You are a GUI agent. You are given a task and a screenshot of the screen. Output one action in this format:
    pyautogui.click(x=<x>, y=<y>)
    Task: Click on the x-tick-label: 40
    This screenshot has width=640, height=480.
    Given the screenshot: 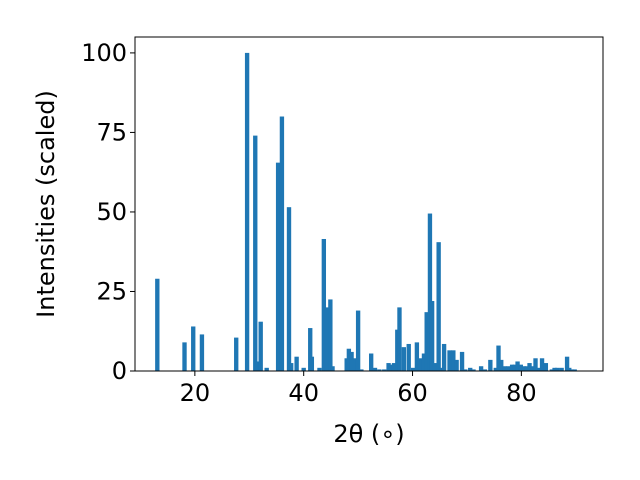 What is the action you would take?
    pyautogui.click(x=303, y=393)
    